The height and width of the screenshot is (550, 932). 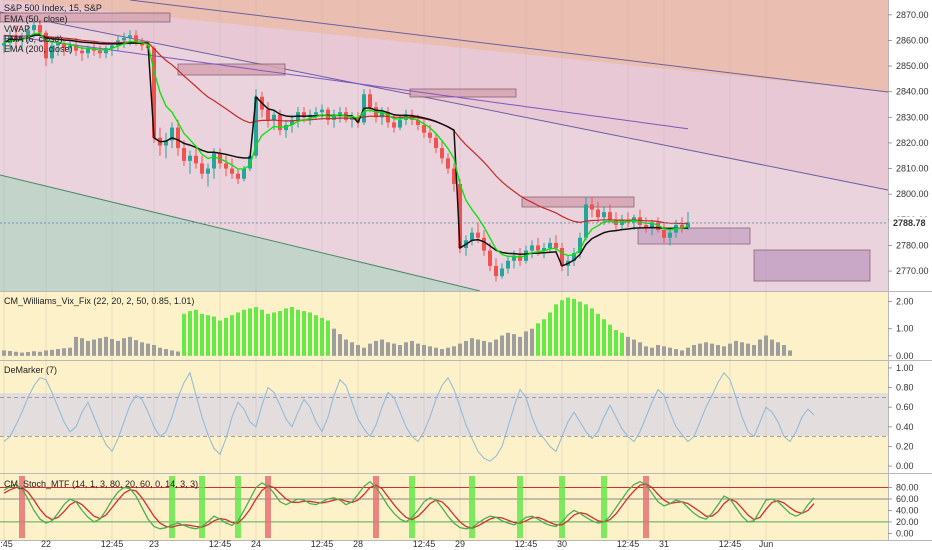 What do you see at coordinates (905, 329) in the screenshot?
I see `williams-tick-label: 1.00` at bounding box center [905, 329].